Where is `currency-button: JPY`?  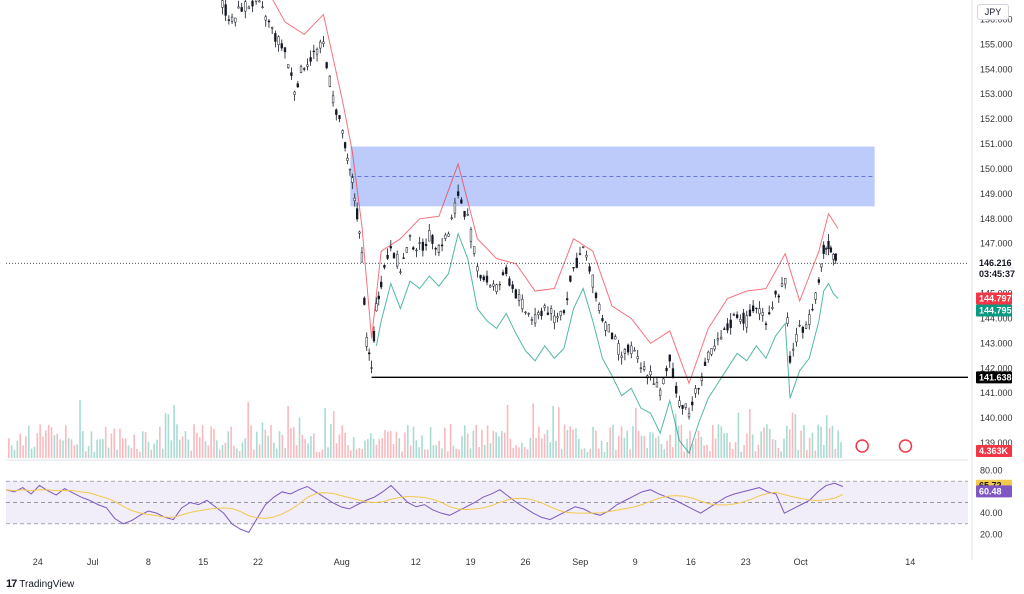
currency-button: JPY is located at coordinates (993, 12).